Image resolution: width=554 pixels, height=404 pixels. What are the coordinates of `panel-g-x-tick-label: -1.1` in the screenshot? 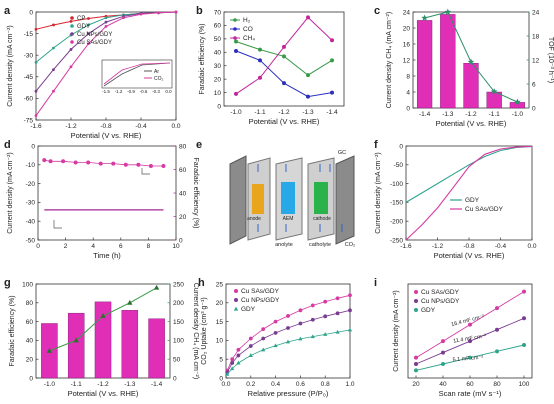 It's located at (77, 384).